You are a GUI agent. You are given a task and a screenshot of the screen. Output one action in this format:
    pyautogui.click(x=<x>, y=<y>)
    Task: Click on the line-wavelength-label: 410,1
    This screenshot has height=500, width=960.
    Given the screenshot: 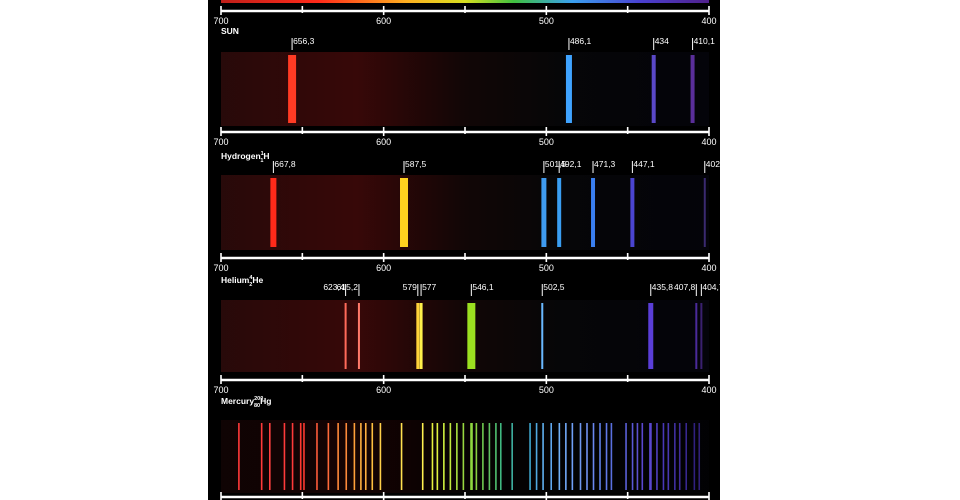 What is the action you would take?
    pyautogui.click(x=705, y=41)
    